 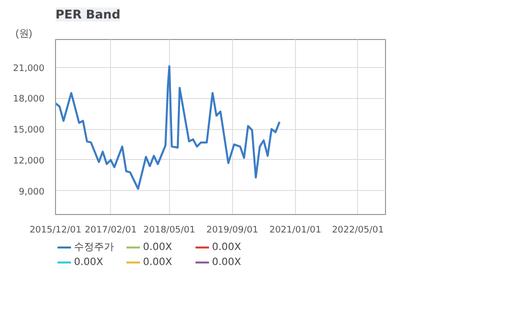 What do you see at coordinates (358, 231) in the screenshot?
I see `x-tick-label: 2022/05/01` at bounding box center [358, 231].